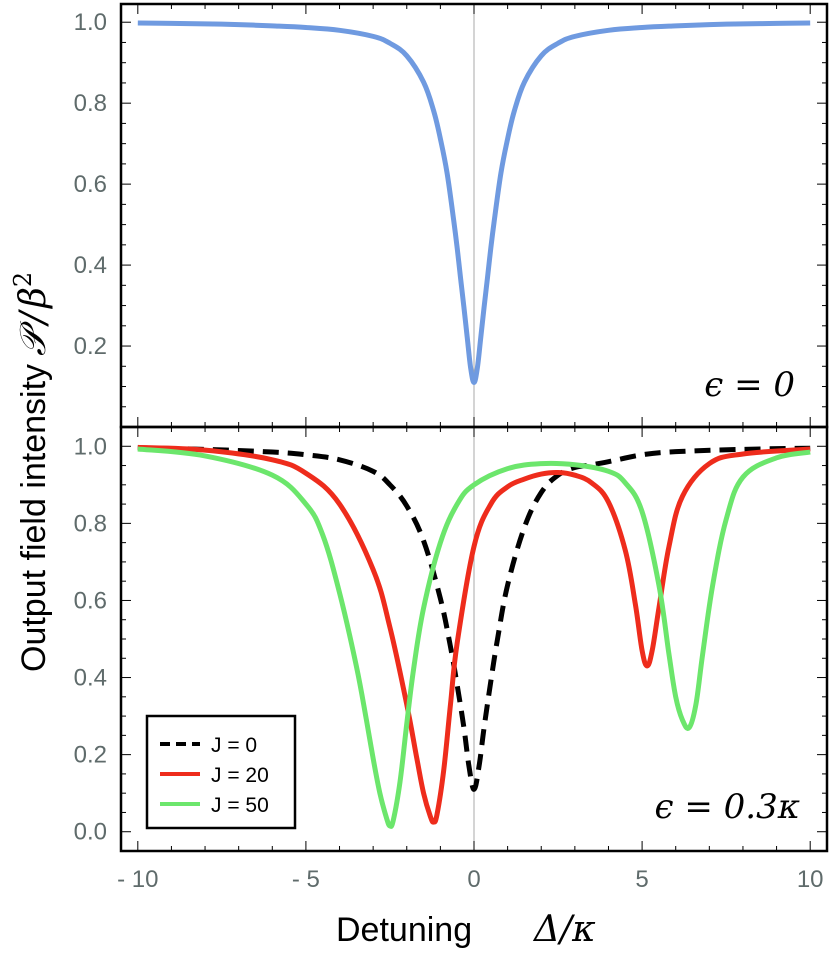 This screenshot has width=831, height=957. I want to click on bottom-xtick-labels: - 10 - 5 0 5 10, so click(470, 879).